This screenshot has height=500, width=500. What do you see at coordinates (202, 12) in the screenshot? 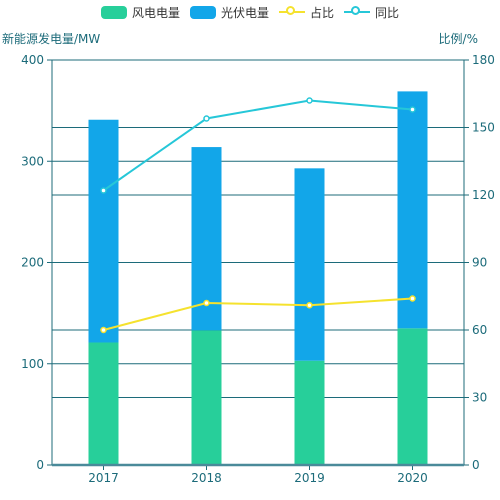
I see `legend-swatch-solar` at bounding box center [202, 12].